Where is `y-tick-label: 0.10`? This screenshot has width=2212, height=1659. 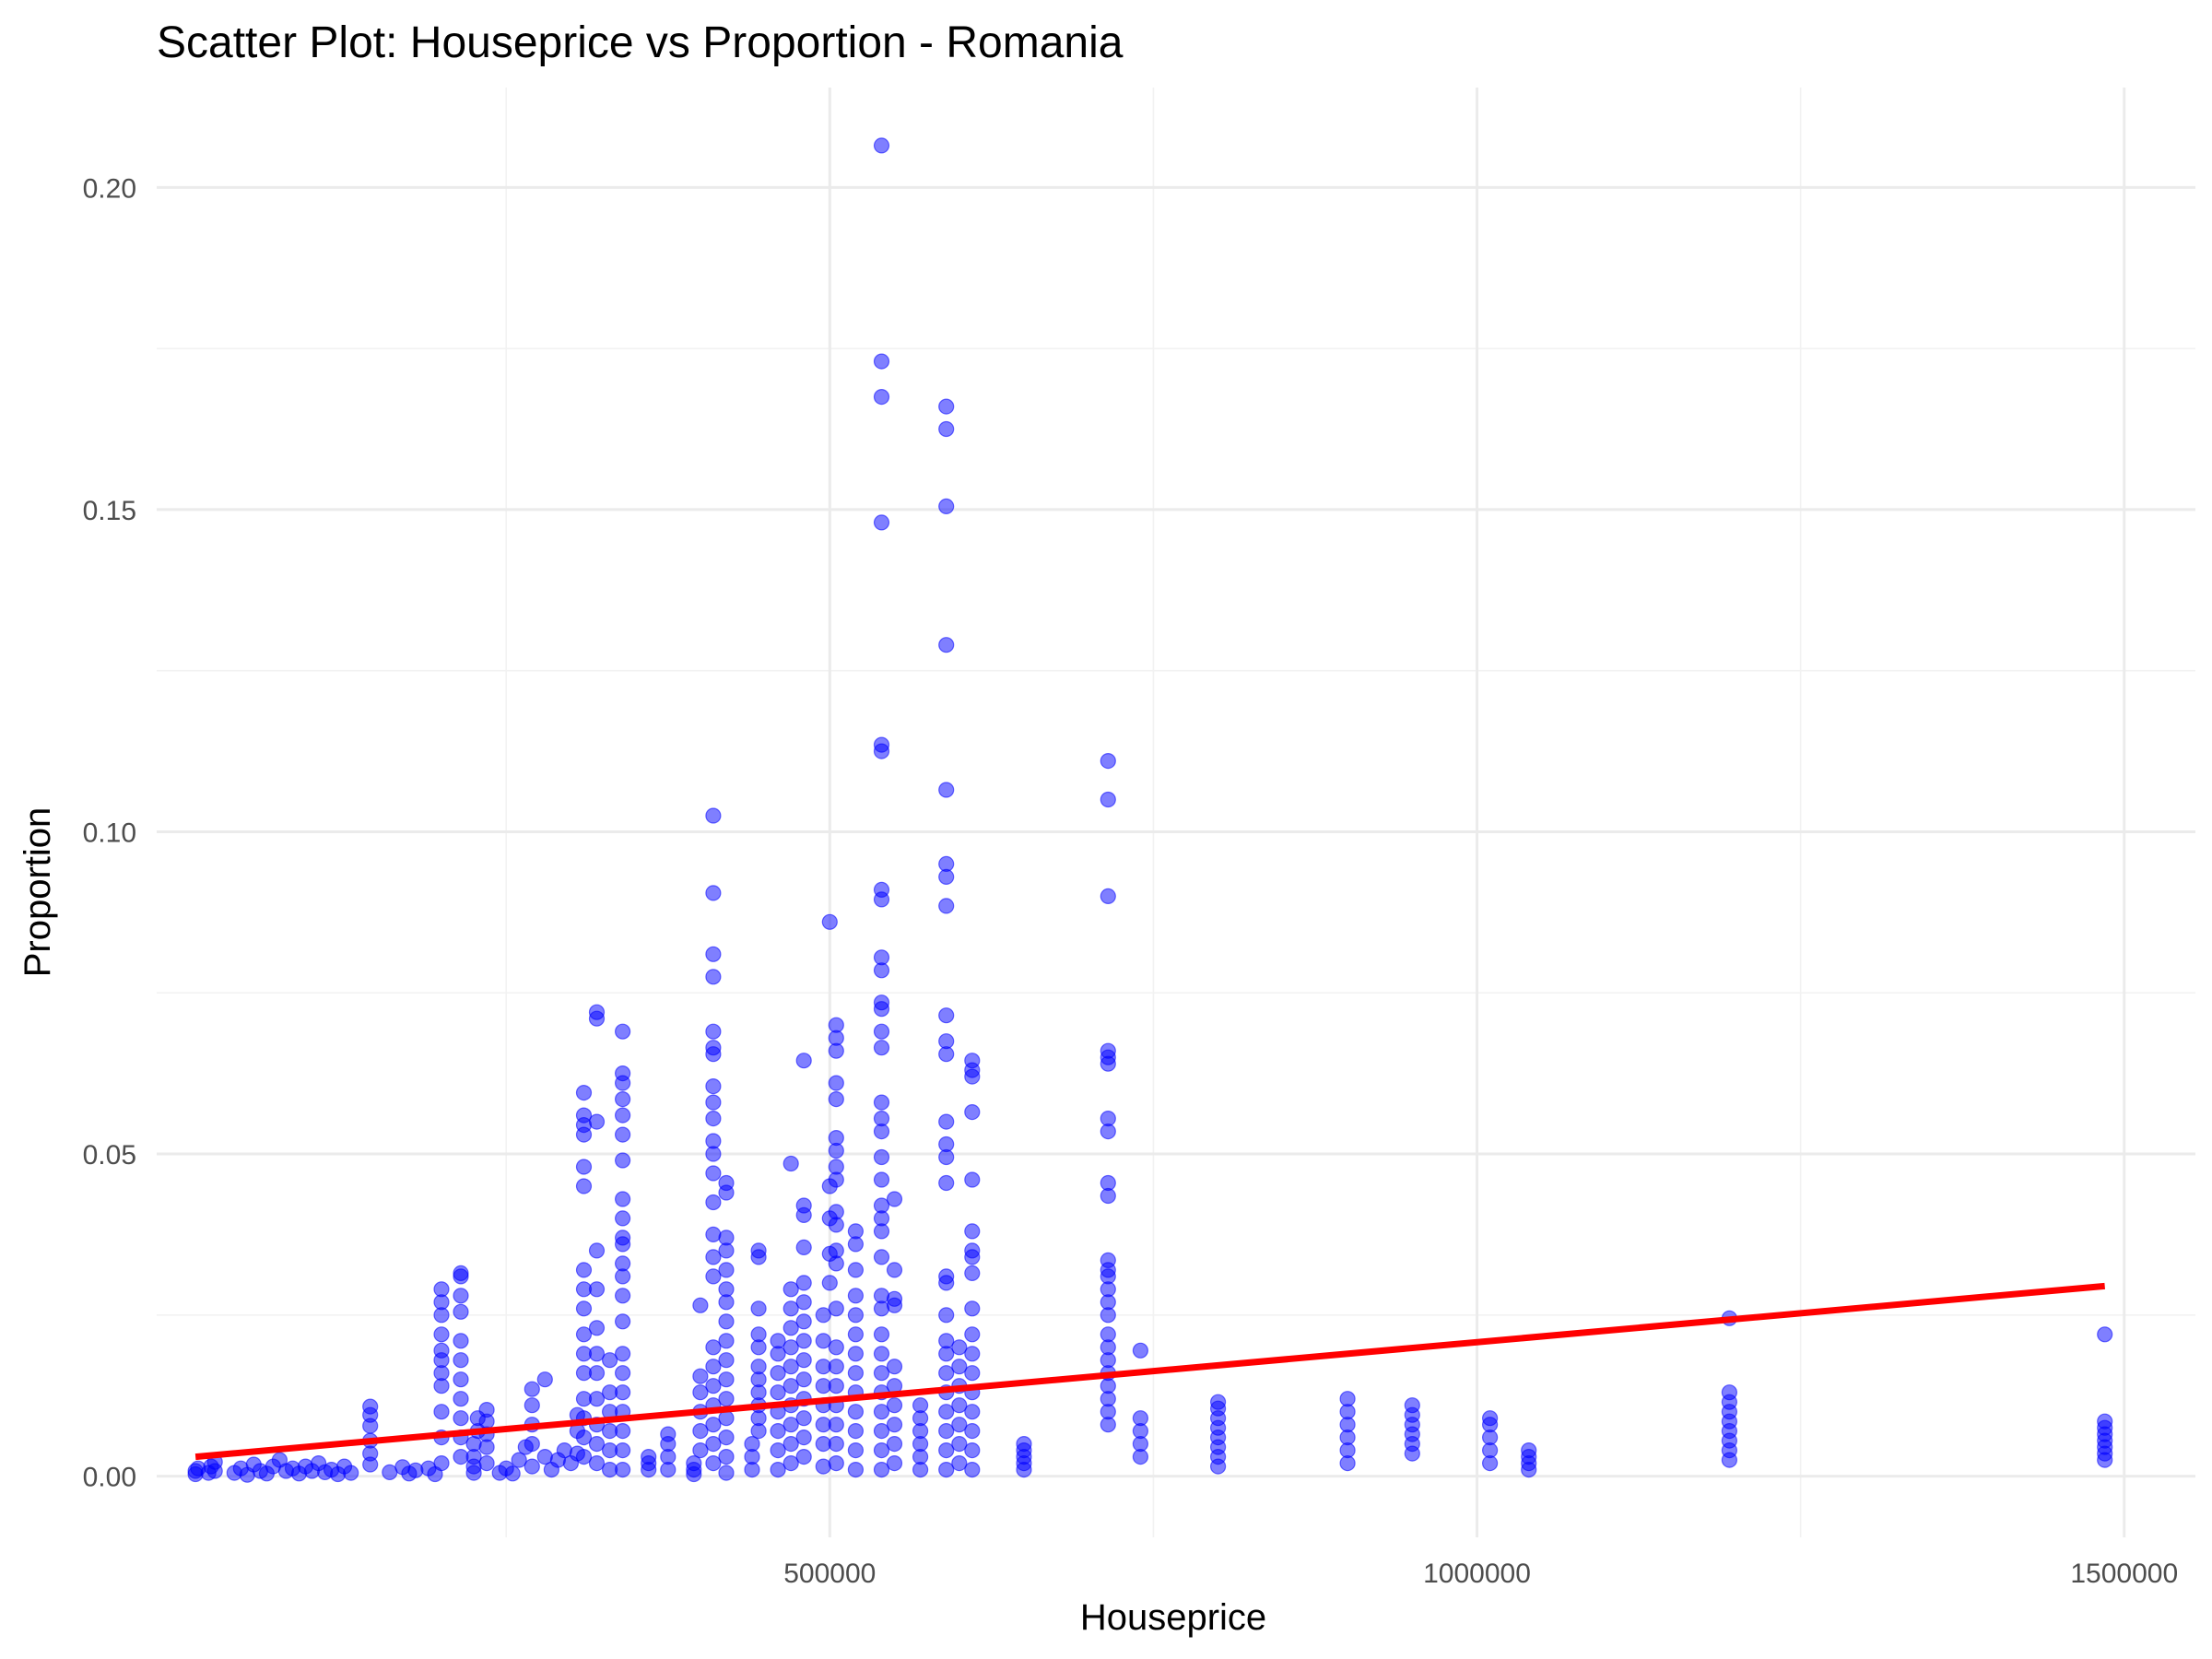 y-tick-label: 0.10 is located at coordinates (109, 833).